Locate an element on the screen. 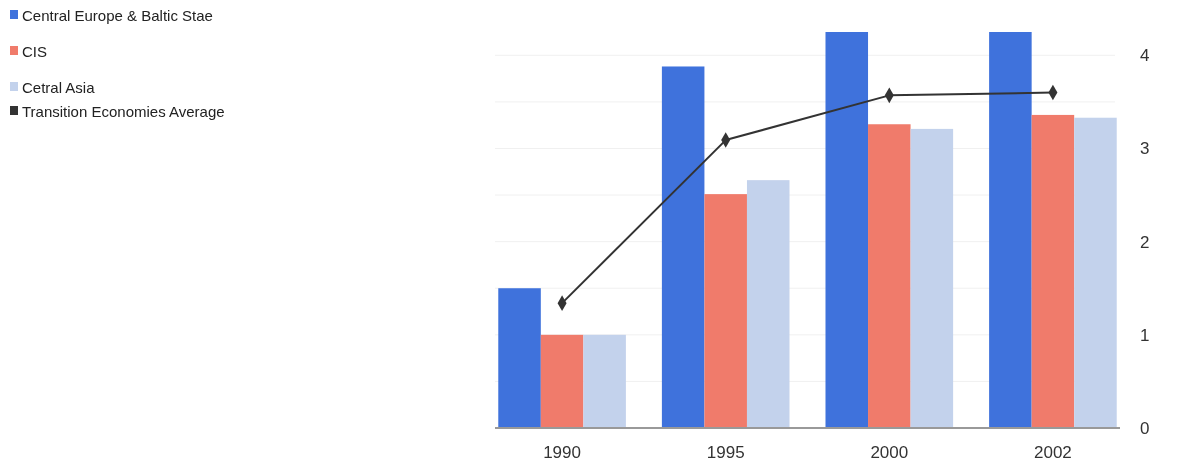 The height and width of the screenshot is (475, 1180). x-tick-label: 2000 is located at coordinates (889, 452).